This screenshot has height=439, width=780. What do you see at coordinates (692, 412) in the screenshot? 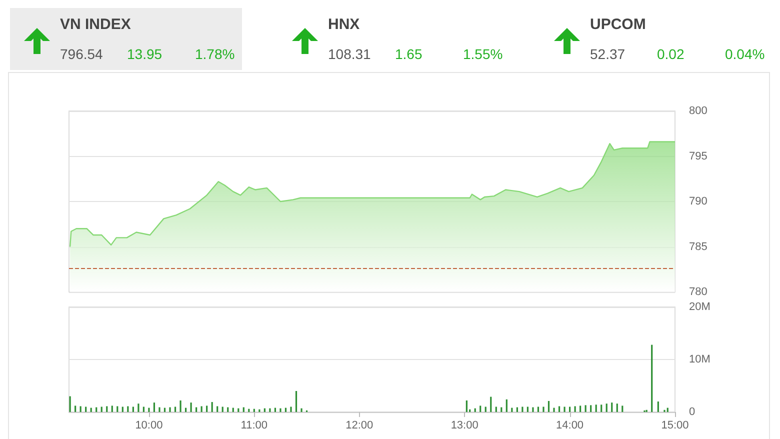
I see `y-tick-label: 0` at bounding box center [692, 412].